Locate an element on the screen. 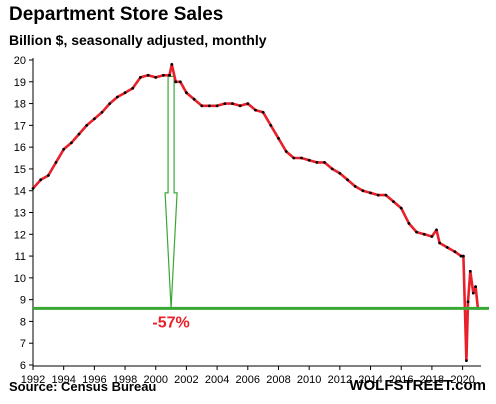 This screenshot has height=404, width=496. drop-annotation: -57% is located at coordinates (170, 322).